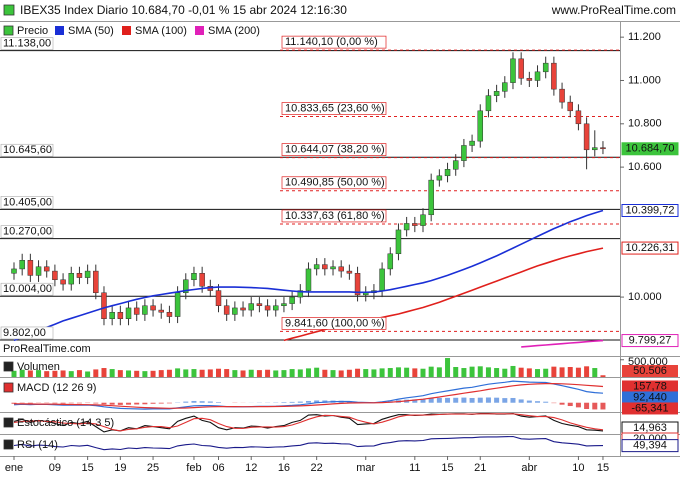 Image resolution: width=680 pixels, height=480 pixels. I want to click on watermark: ProRealTime.com, so click(47, 349).